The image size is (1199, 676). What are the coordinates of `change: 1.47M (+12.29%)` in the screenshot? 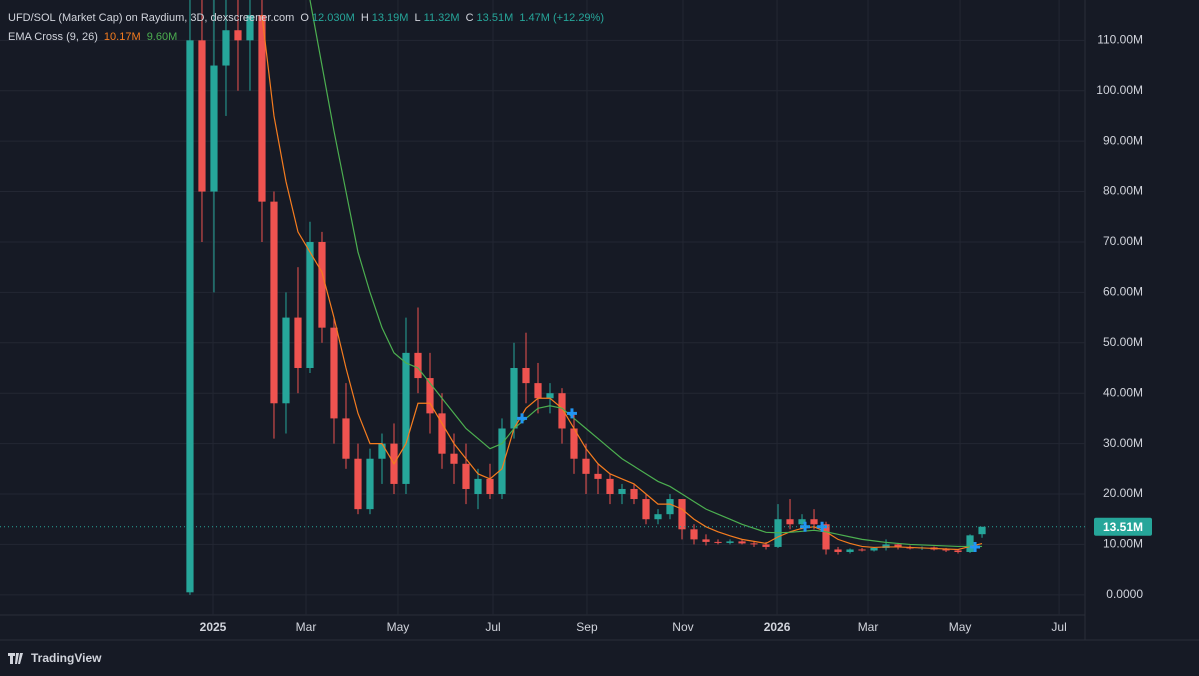 It's located at (561, 18).